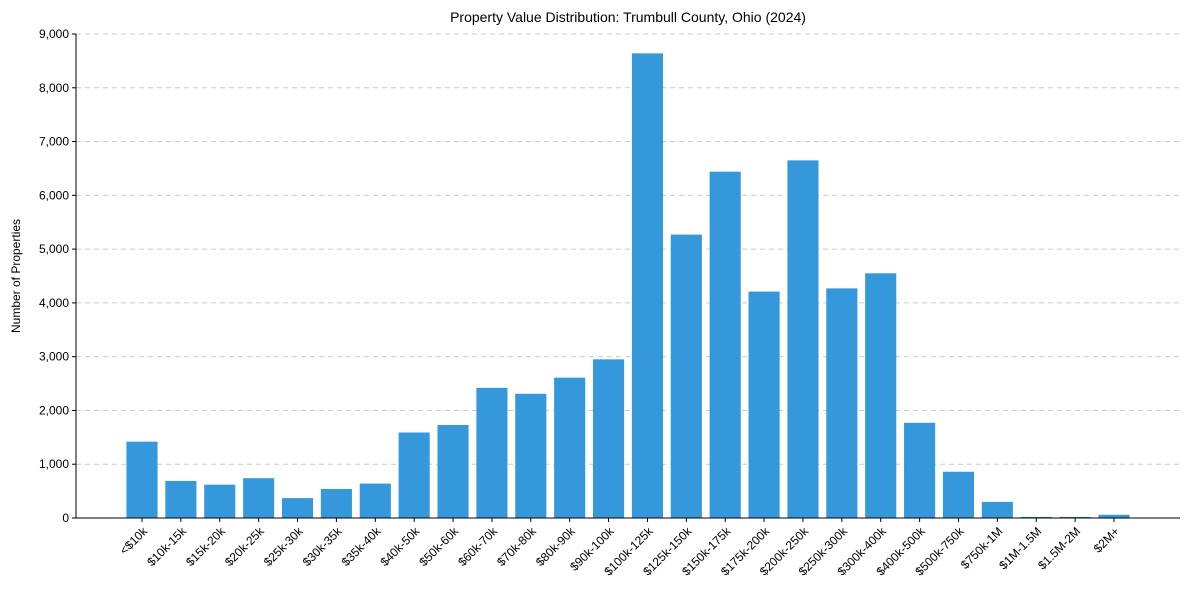 Image resolution: width=1190 pixels, height=590 pixels. Describe the element at coordinates (54, 88) in the screenshot. I see `y-tick-label: 8,000` at that location.